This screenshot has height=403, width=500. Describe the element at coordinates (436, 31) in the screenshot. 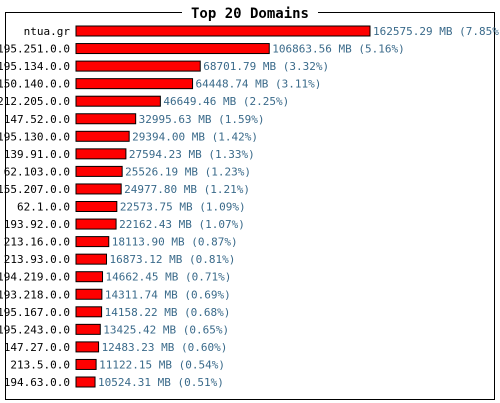

I see `value-label: 162575.29 MB (7.85%)` at that location.